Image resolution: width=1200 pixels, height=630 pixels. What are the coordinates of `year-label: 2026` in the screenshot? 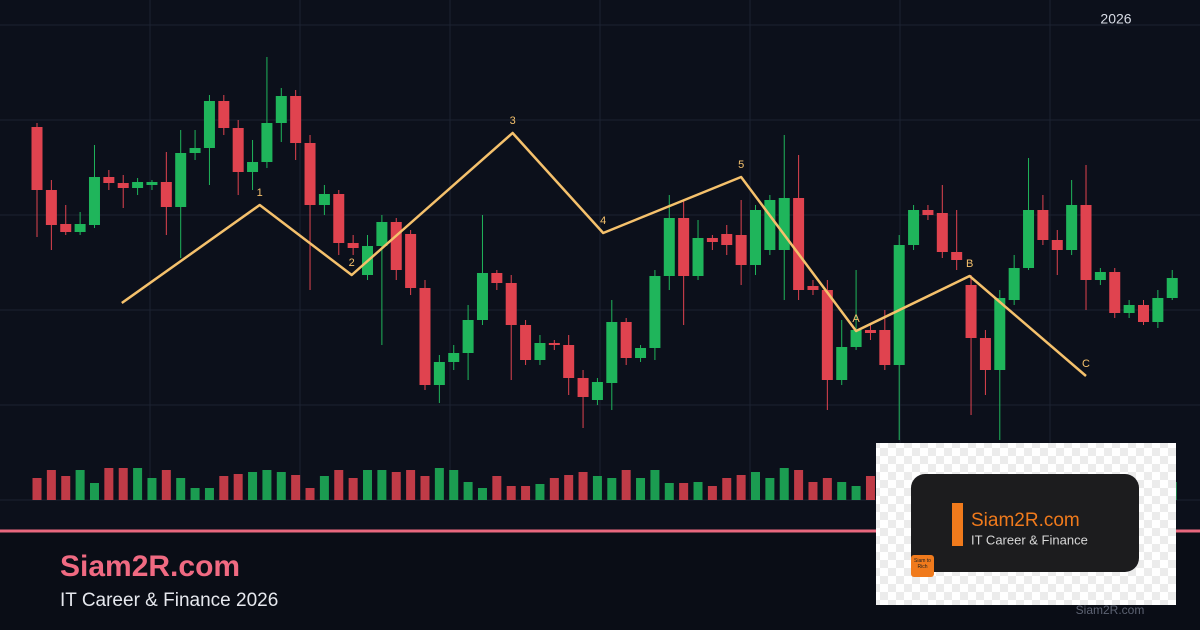 It's located at (1115, 19).